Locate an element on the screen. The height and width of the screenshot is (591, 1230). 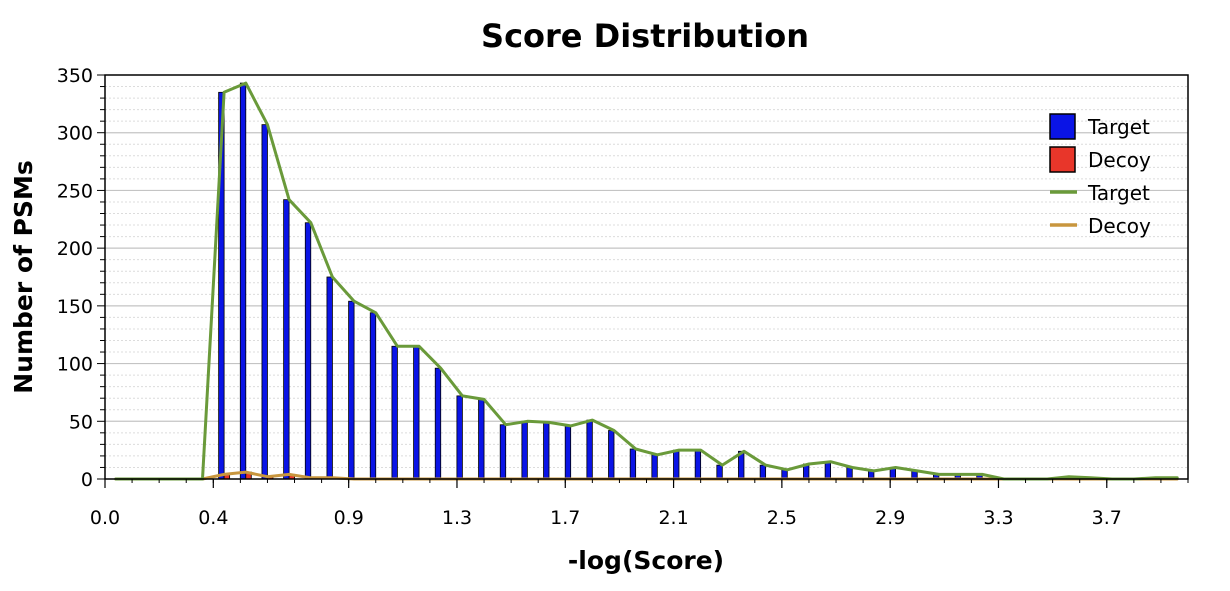
y-tick-label: 250 is located at coordinates (75, 191).